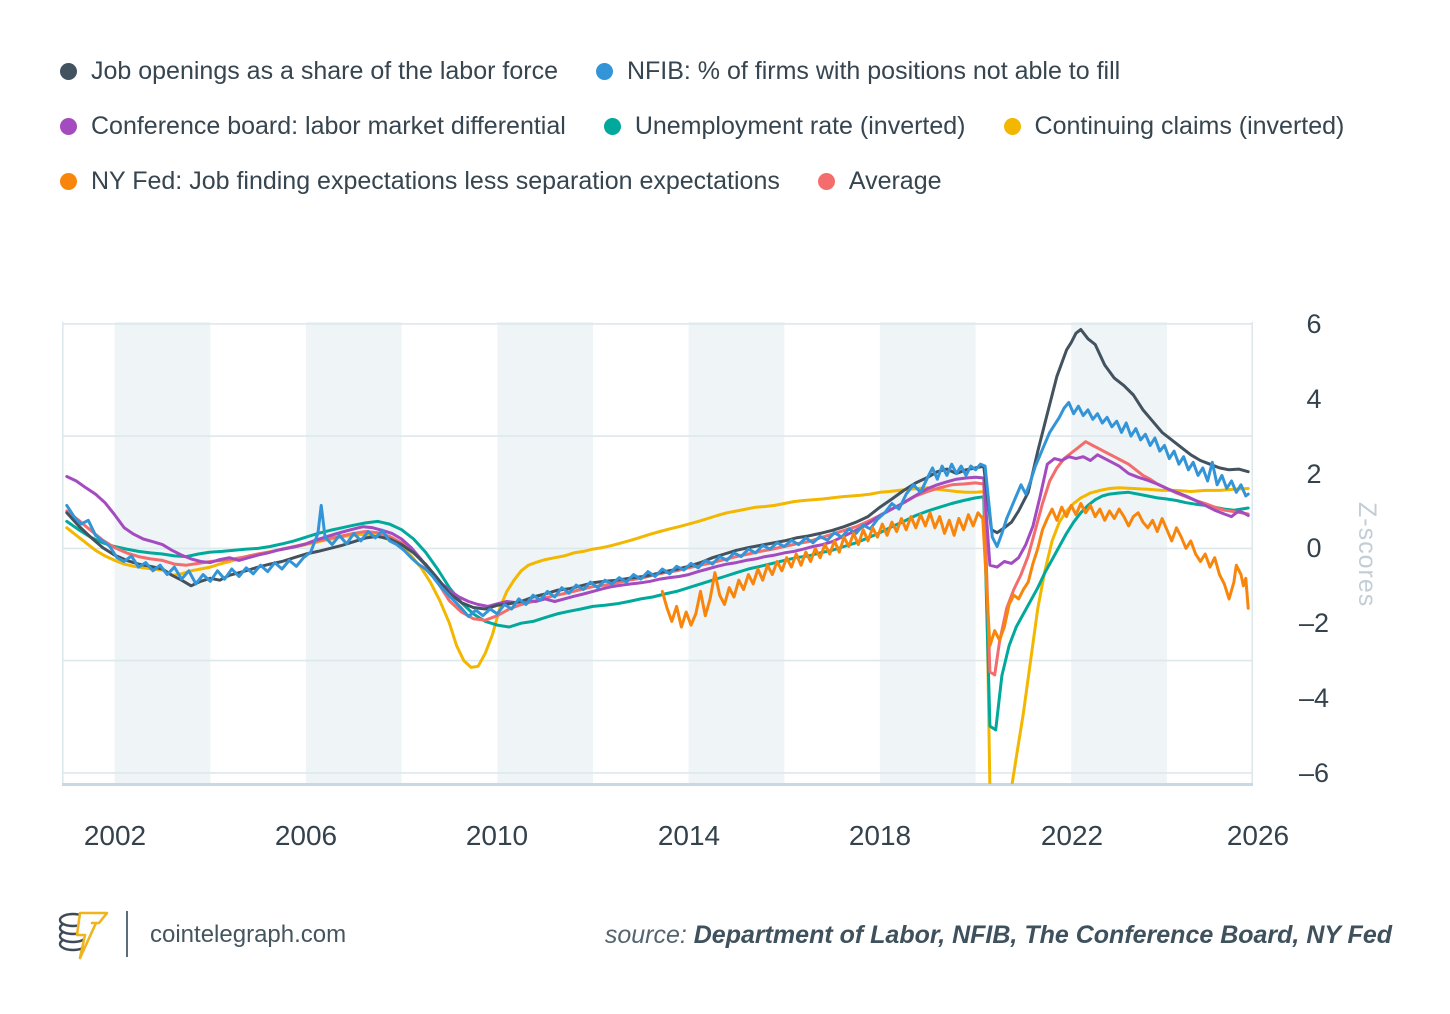  I want to click on legend-dot-conference-board-icon, so click(68, 126).